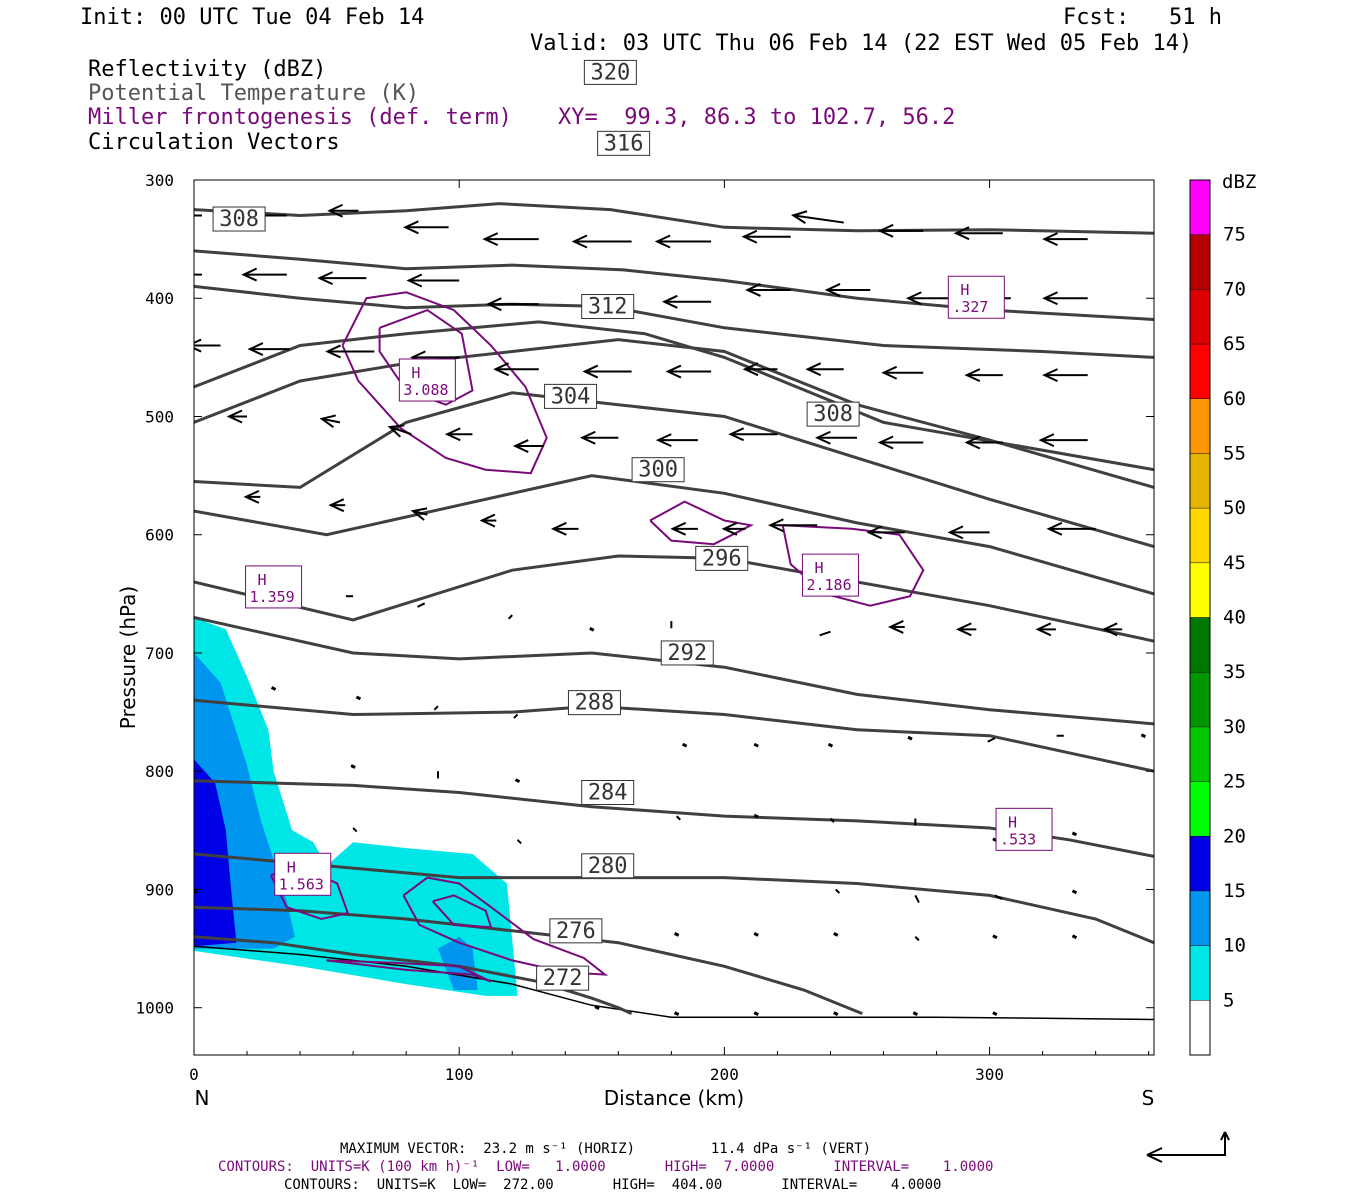 This screenshot has height=1200, width=1350. What do you see at coordinates (1222, 613) in the screenshot?
I see `colorbar: 5 10 15 20 25 30 35 40 45 50 55 60 65 70 75 dBZ` at bounding box center [1222, 613].